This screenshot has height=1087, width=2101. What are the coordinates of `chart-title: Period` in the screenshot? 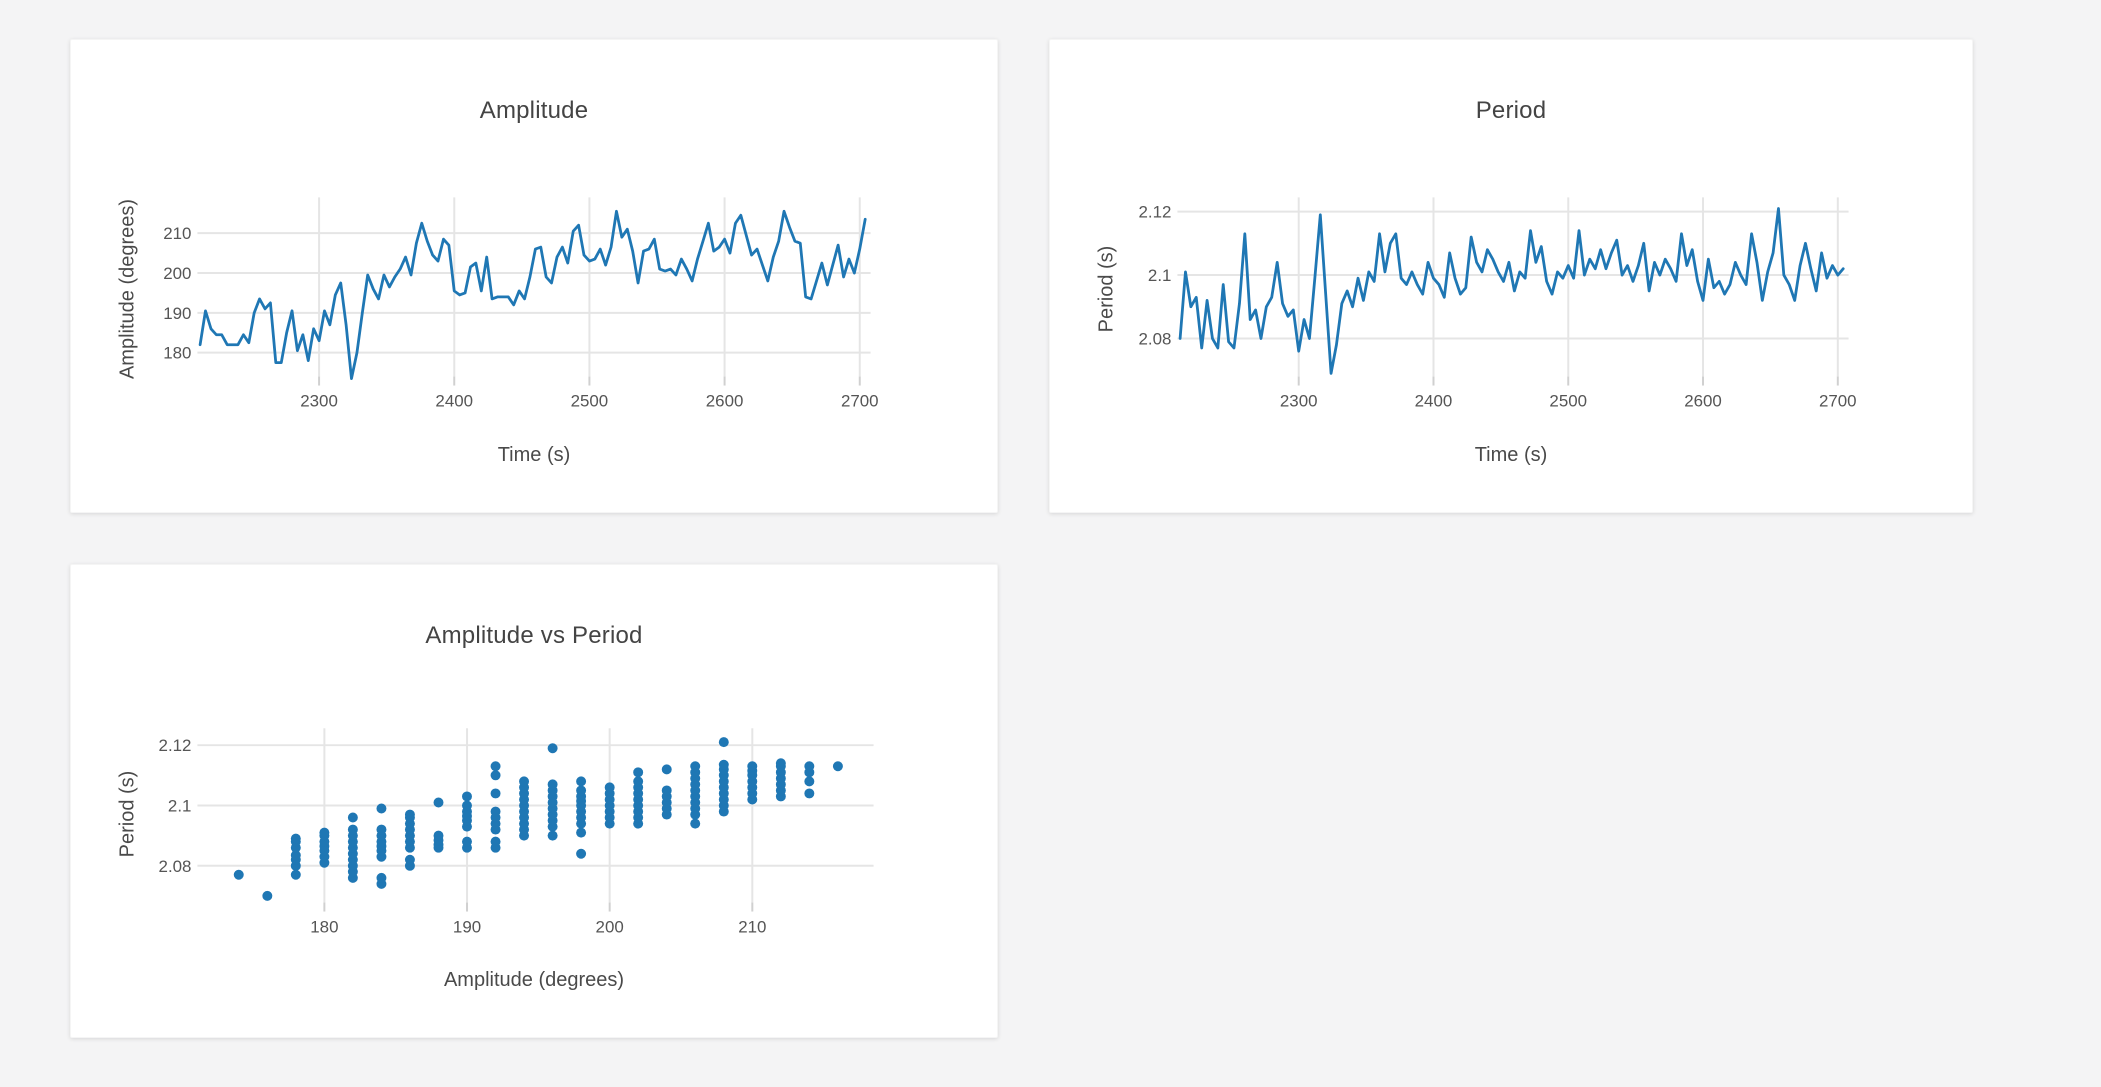 It's located at (1511, 110).